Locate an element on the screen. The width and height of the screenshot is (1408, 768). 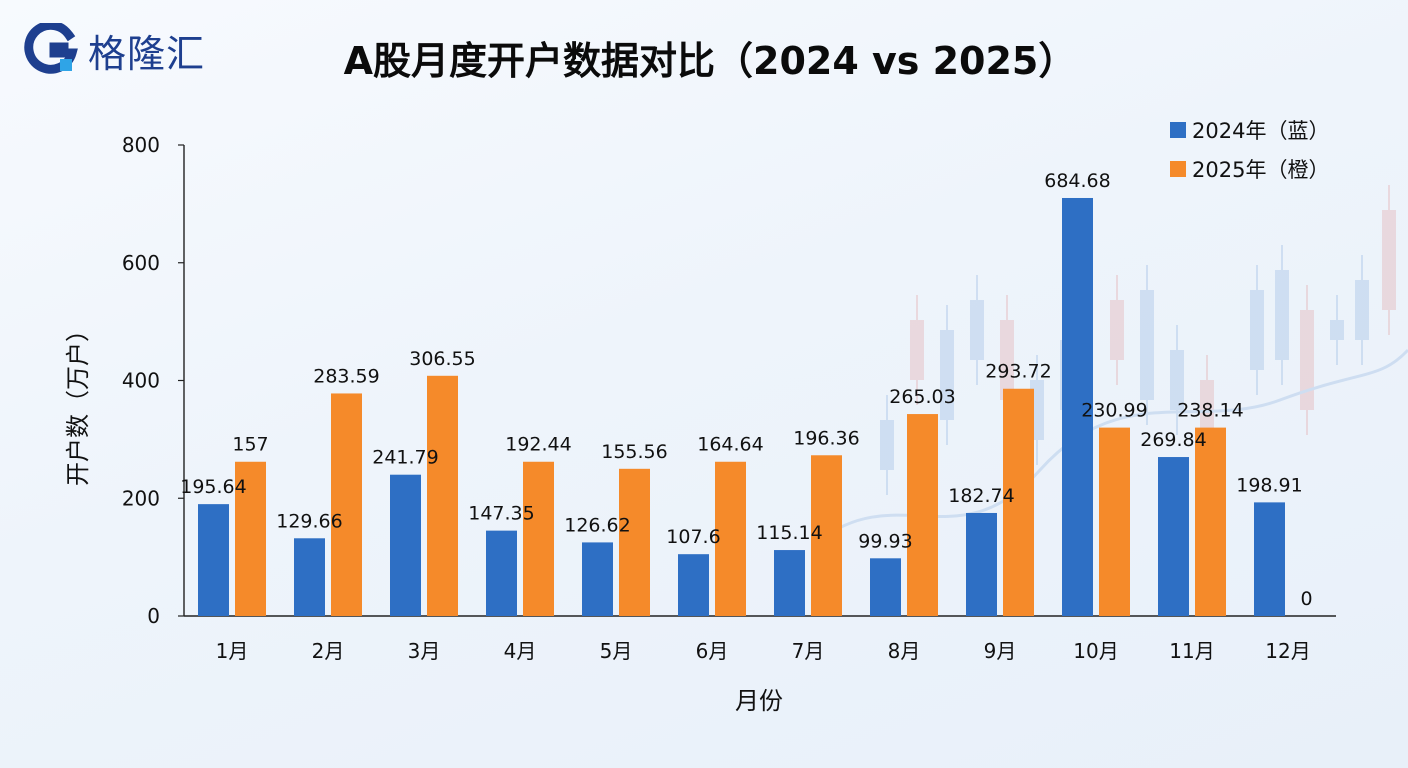
y-tick-label: 200 is located at coordinates (141, 498).